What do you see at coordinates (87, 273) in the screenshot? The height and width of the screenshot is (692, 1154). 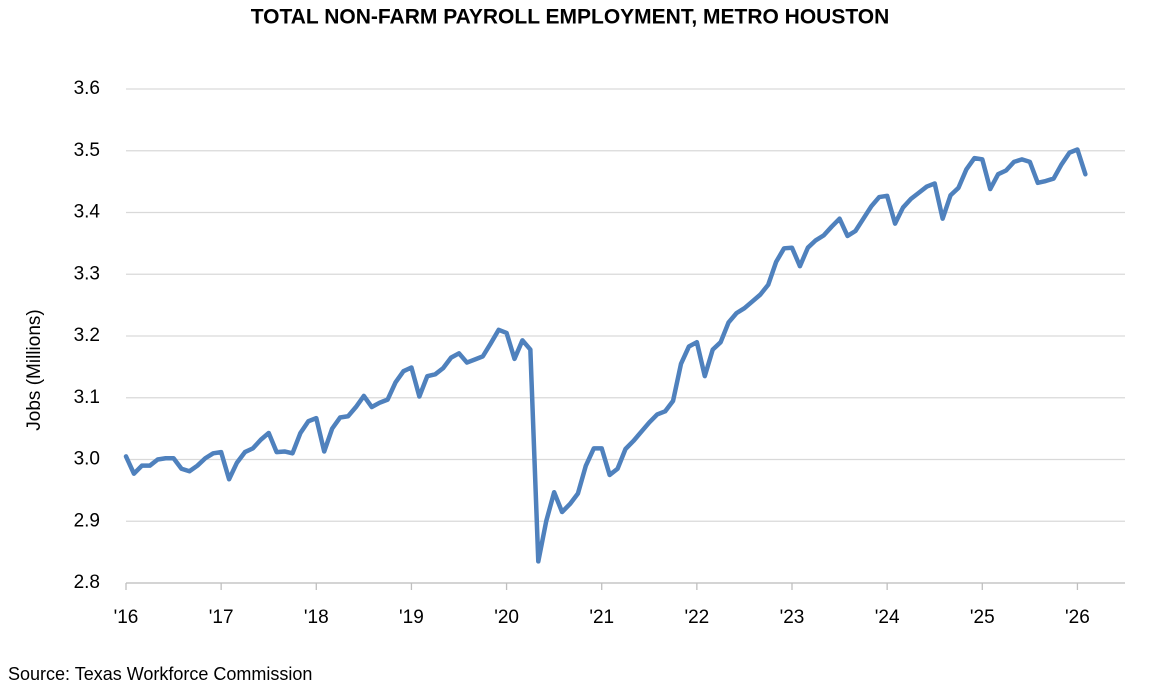 I see `y-tick-label: 3.3` at bounding box center [87, 273].